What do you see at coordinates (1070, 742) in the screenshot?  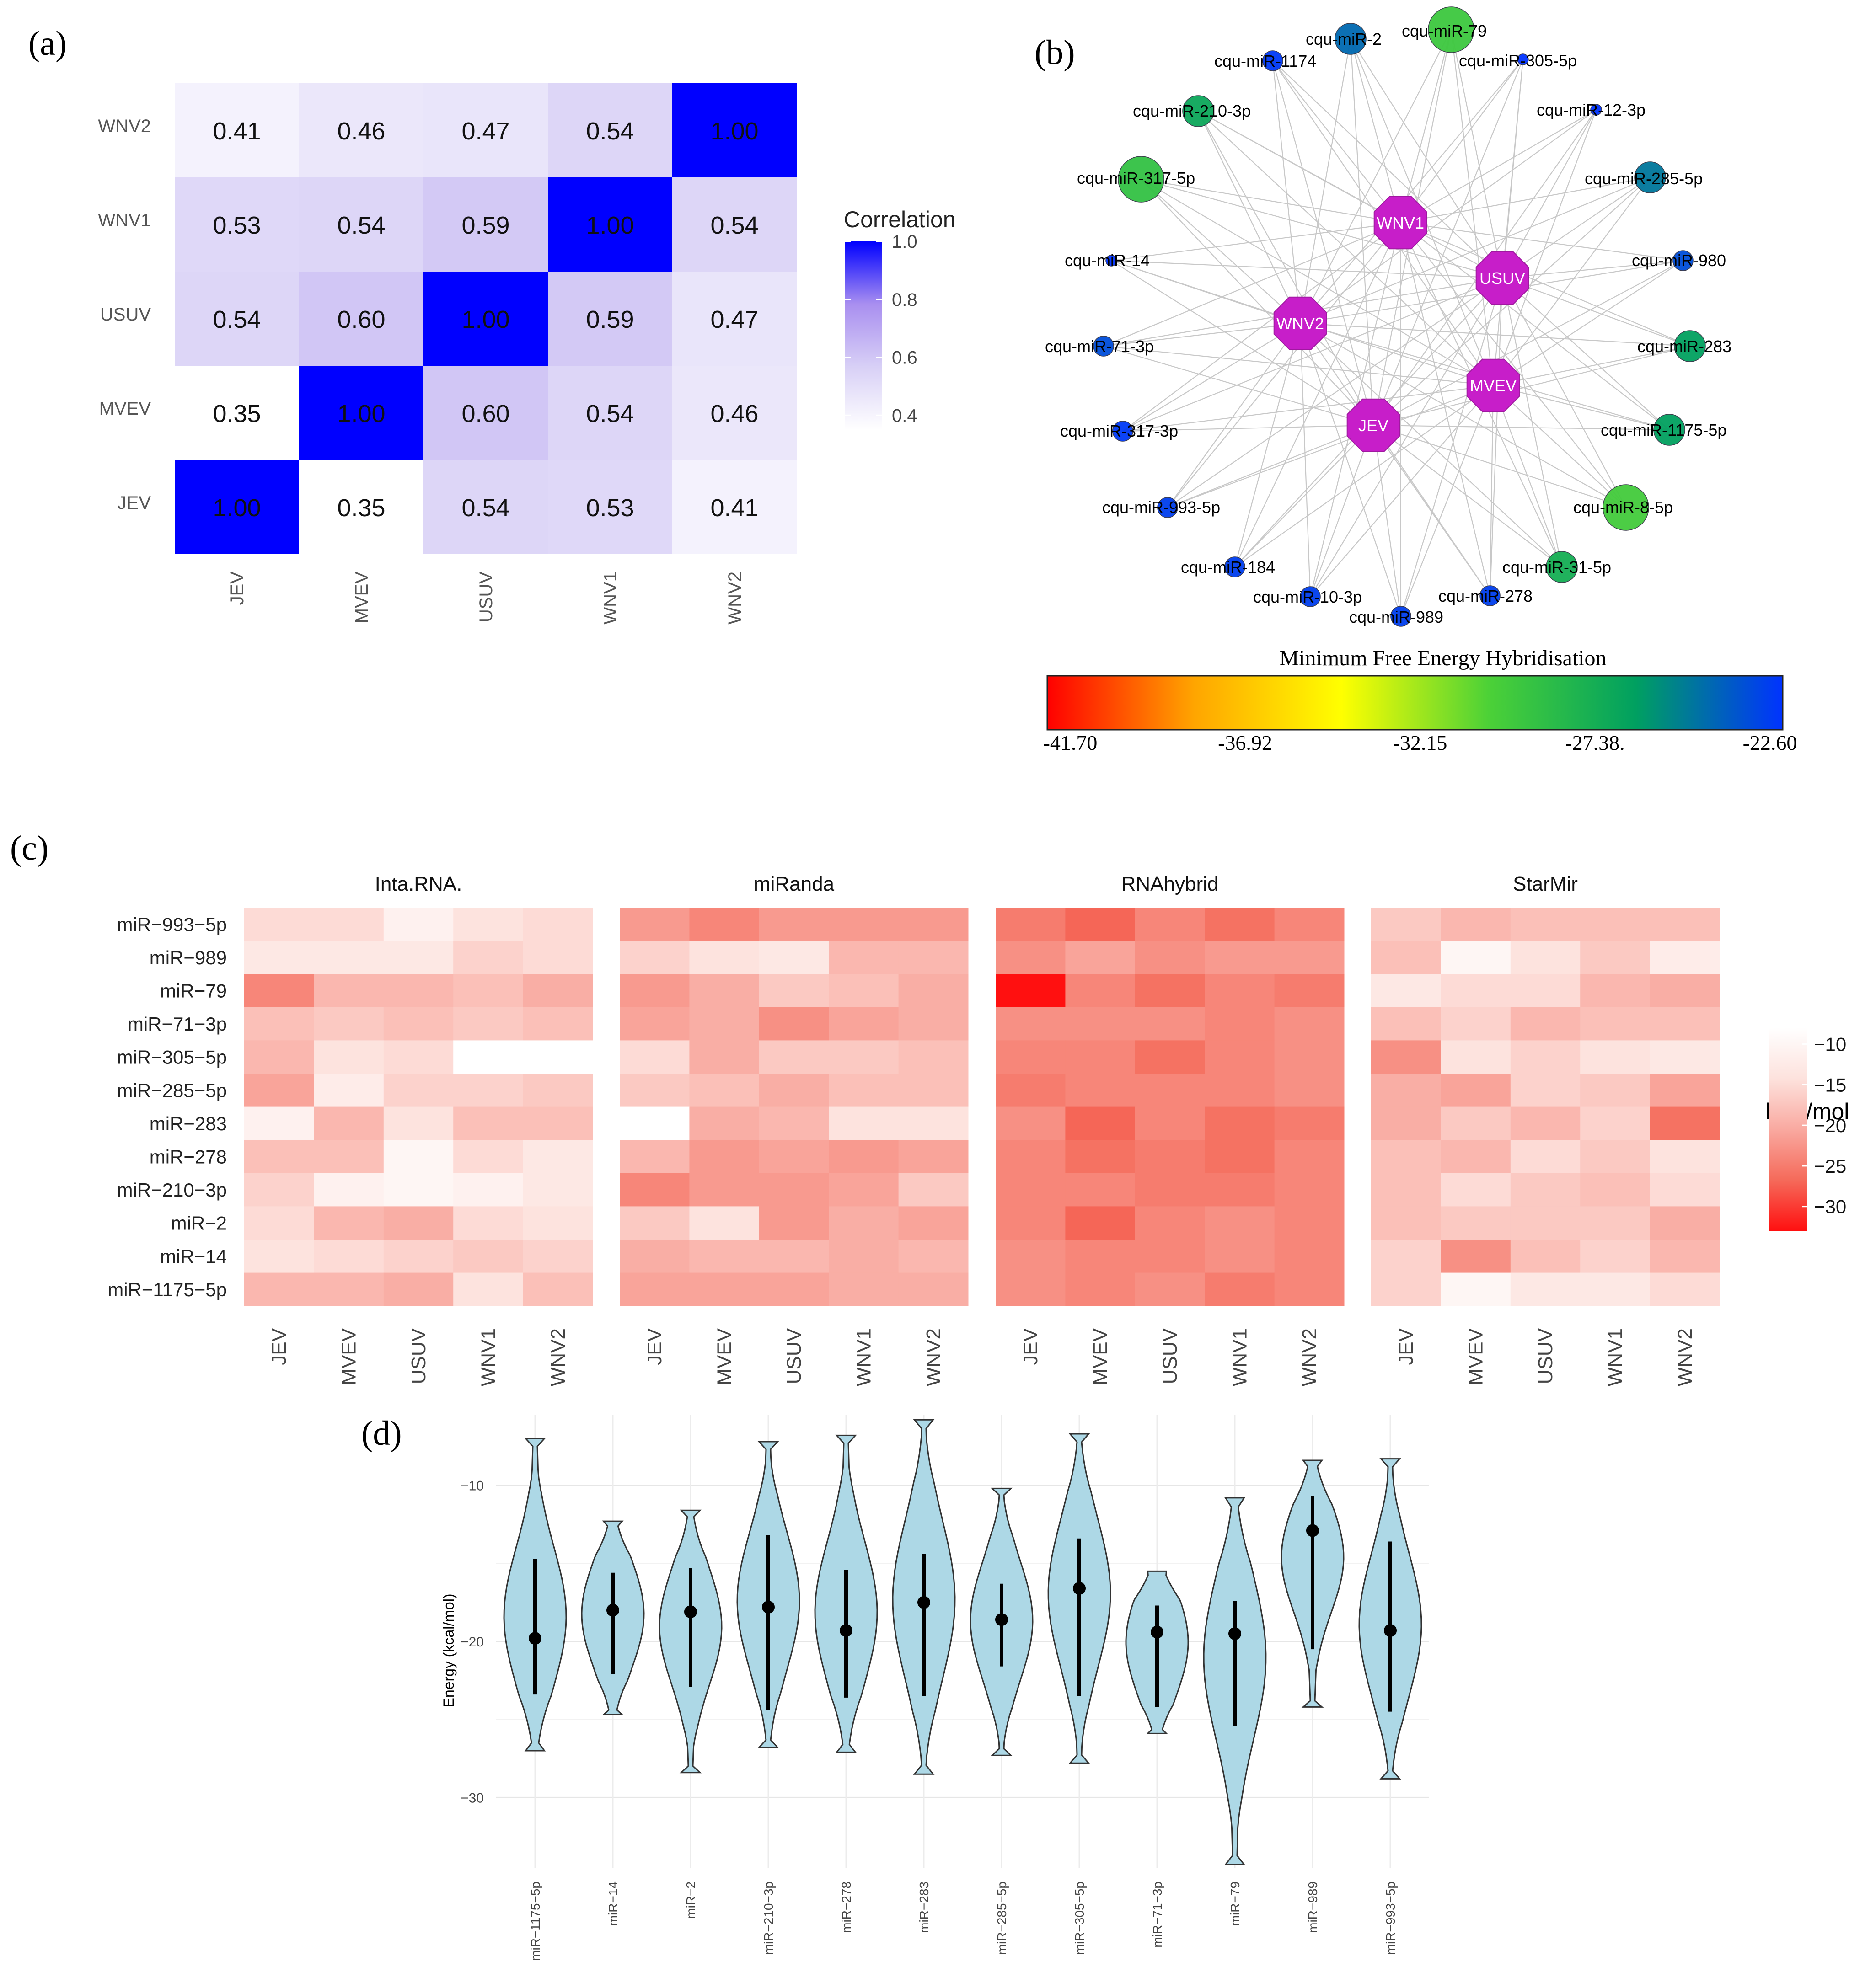 I see `colorbar-tick-label: -41.70` at bounding box center [1070, 742].